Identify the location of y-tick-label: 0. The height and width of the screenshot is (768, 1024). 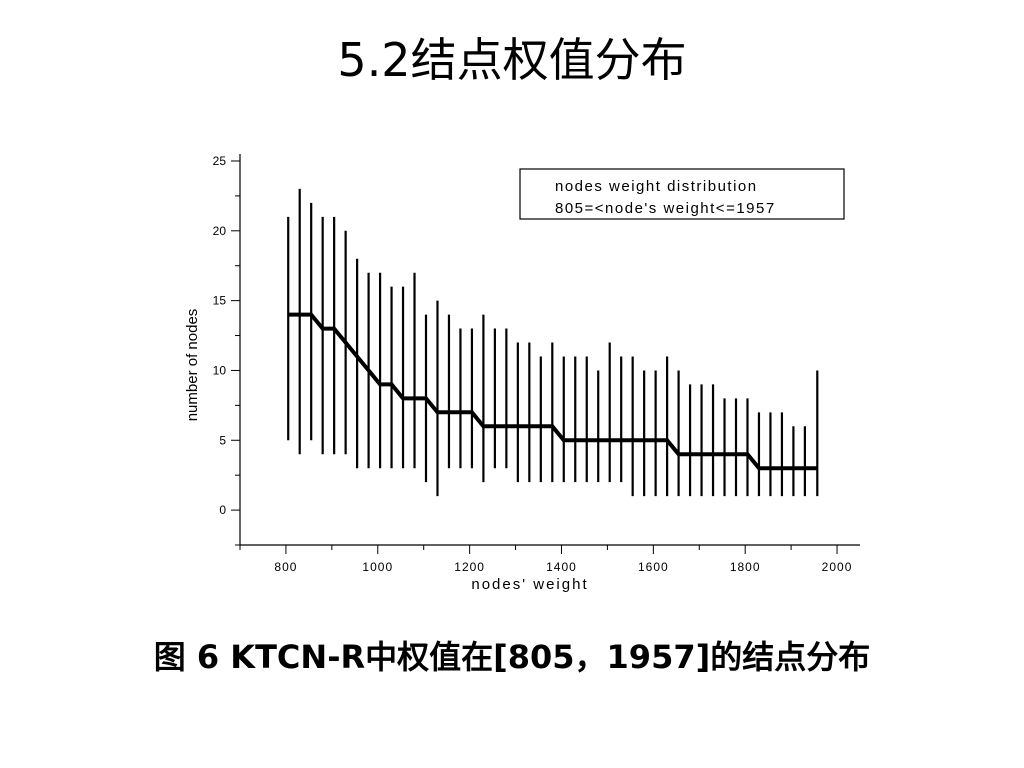
(222, 510).